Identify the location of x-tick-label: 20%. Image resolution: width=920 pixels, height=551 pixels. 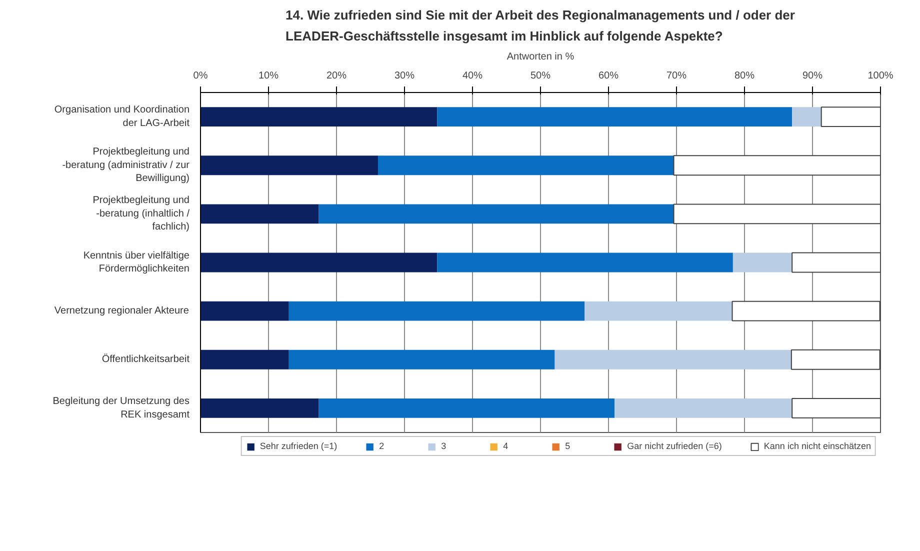
(336, 76).